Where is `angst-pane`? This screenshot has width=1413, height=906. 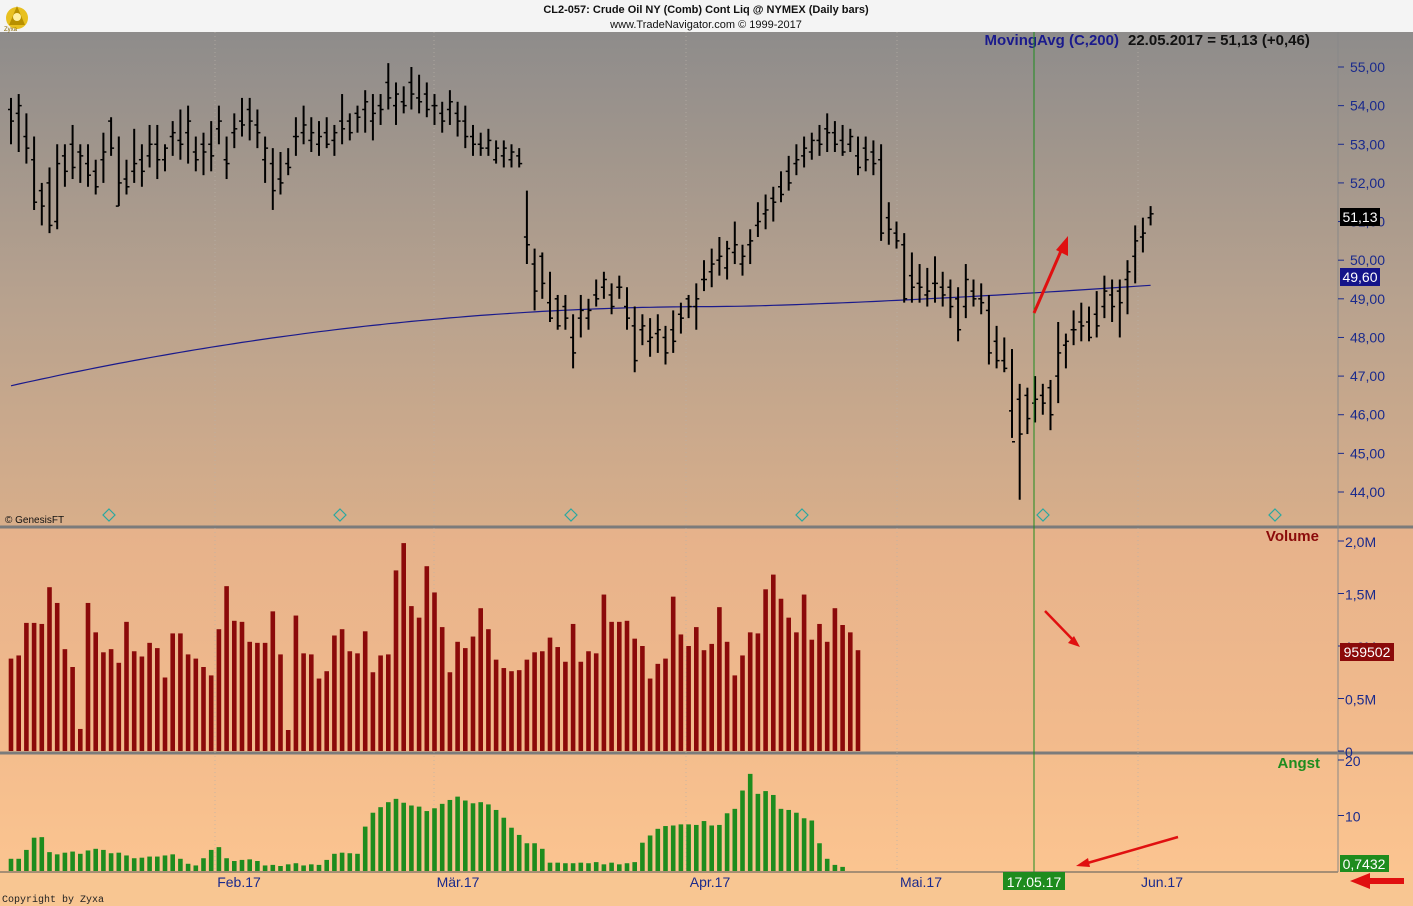 angst-pane is located at coordinates (706, 812).